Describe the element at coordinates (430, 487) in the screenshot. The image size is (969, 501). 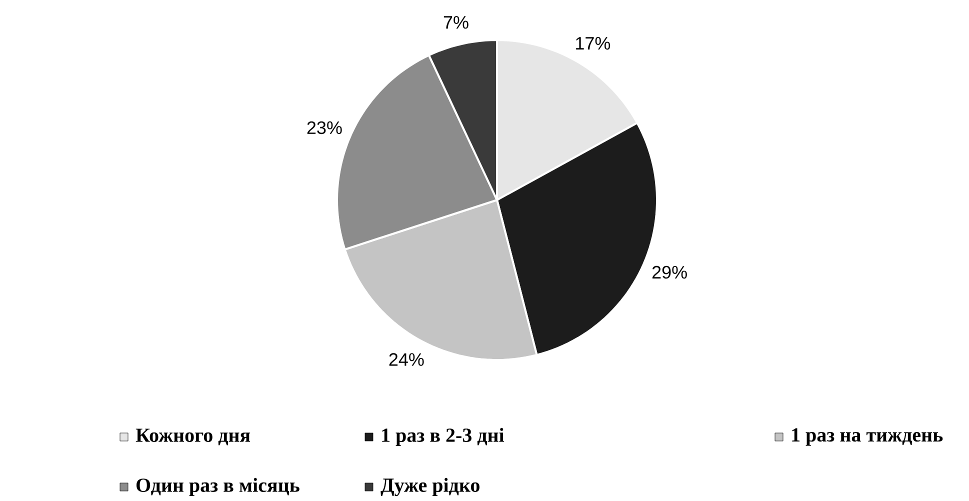
I see `legend-label: Дуже рідко` at that location.